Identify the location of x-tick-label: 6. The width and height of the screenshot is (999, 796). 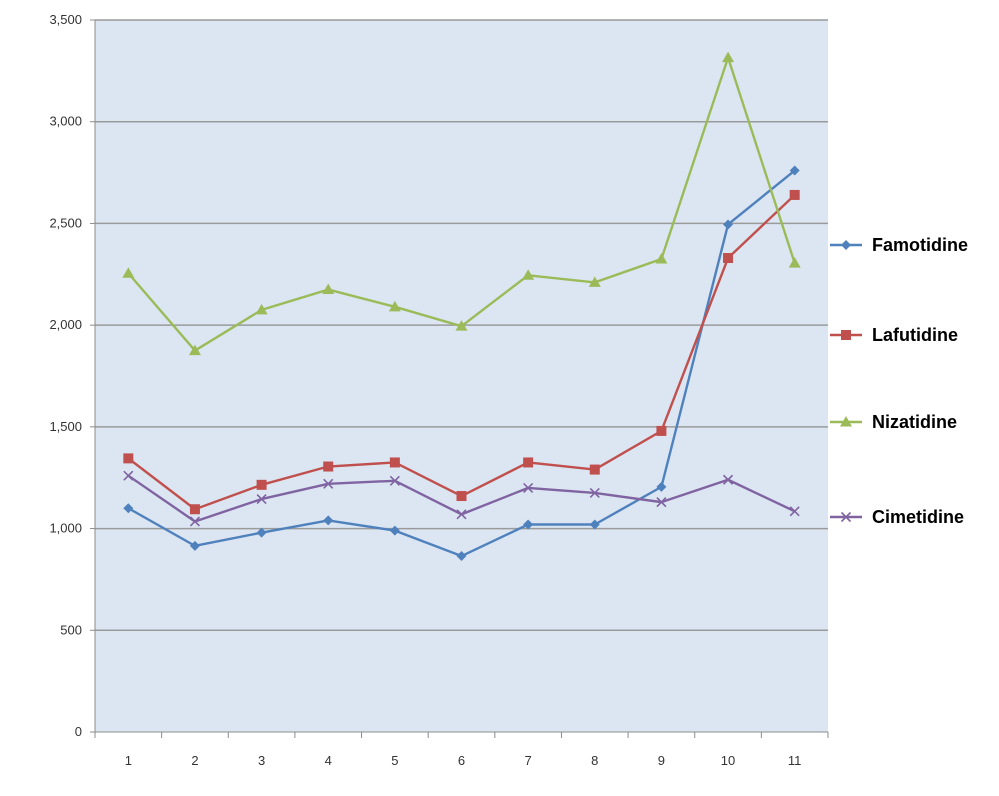
(461, 760).